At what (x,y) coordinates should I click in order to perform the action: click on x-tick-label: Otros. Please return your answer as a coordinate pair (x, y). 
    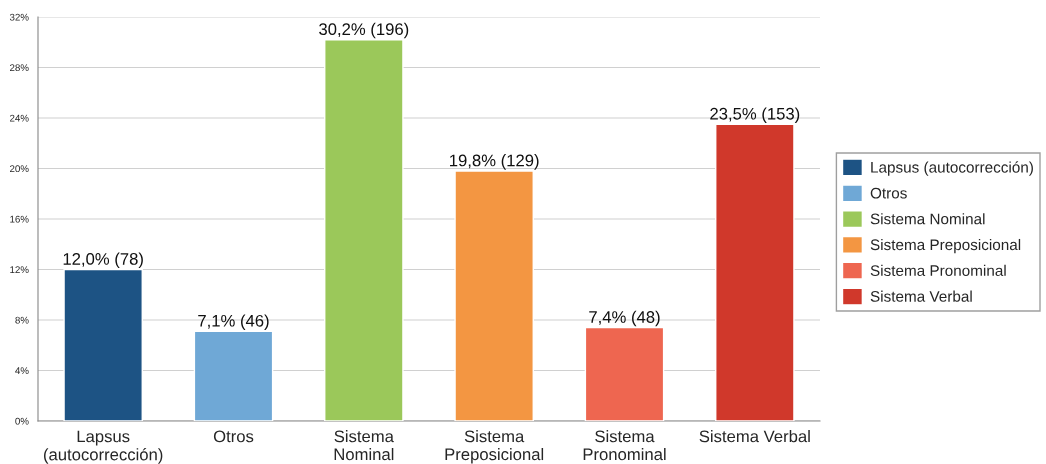
    Looking at the image, I should click on (233, 436).